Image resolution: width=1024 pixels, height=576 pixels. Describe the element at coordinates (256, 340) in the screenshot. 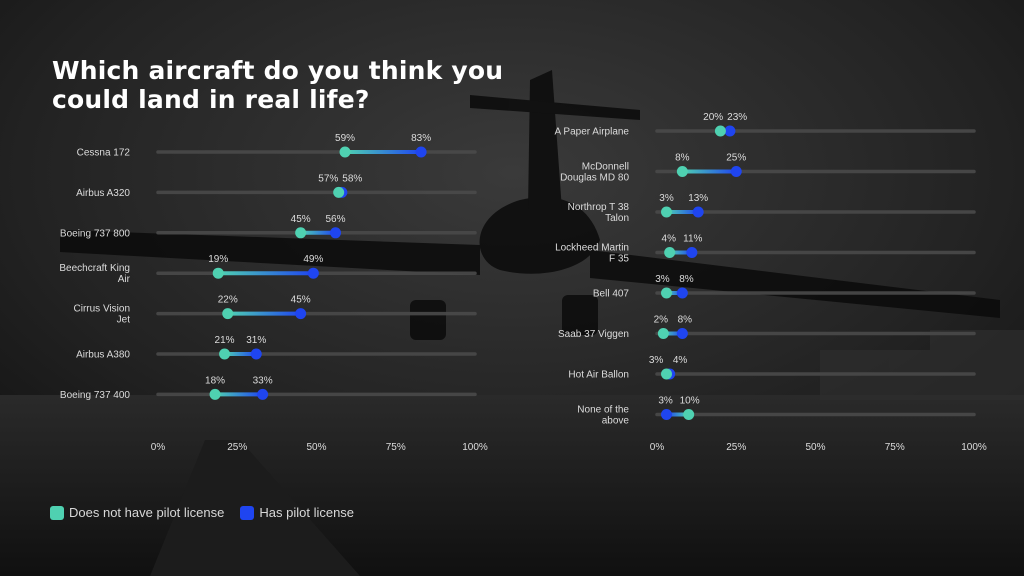

I see `value-label-has-license: 31%` at that location.